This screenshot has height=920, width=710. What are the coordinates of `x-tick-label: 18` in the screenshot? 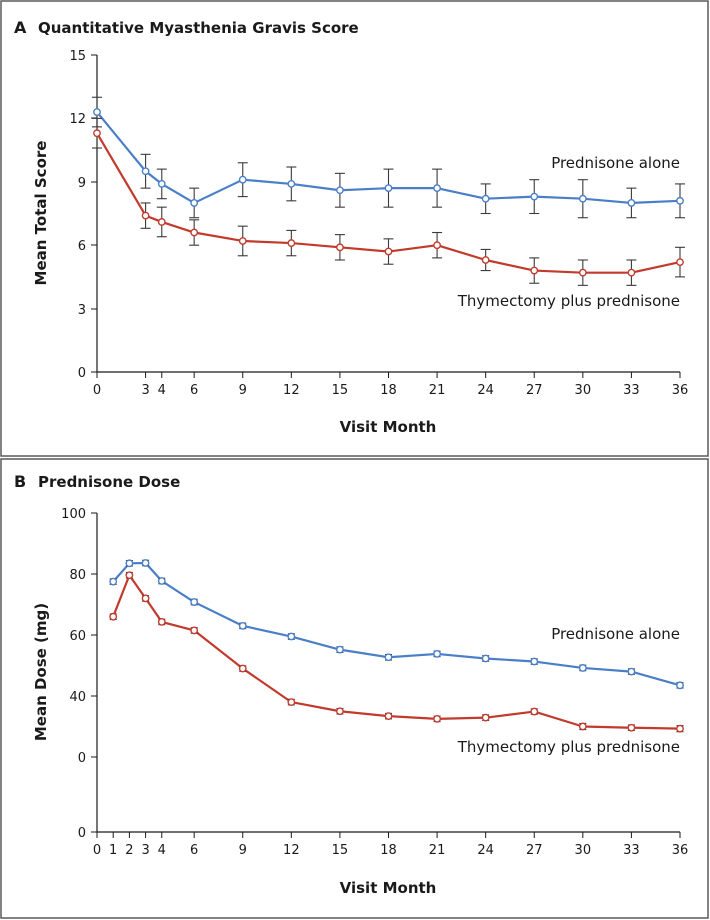 It's located at (388, 850).